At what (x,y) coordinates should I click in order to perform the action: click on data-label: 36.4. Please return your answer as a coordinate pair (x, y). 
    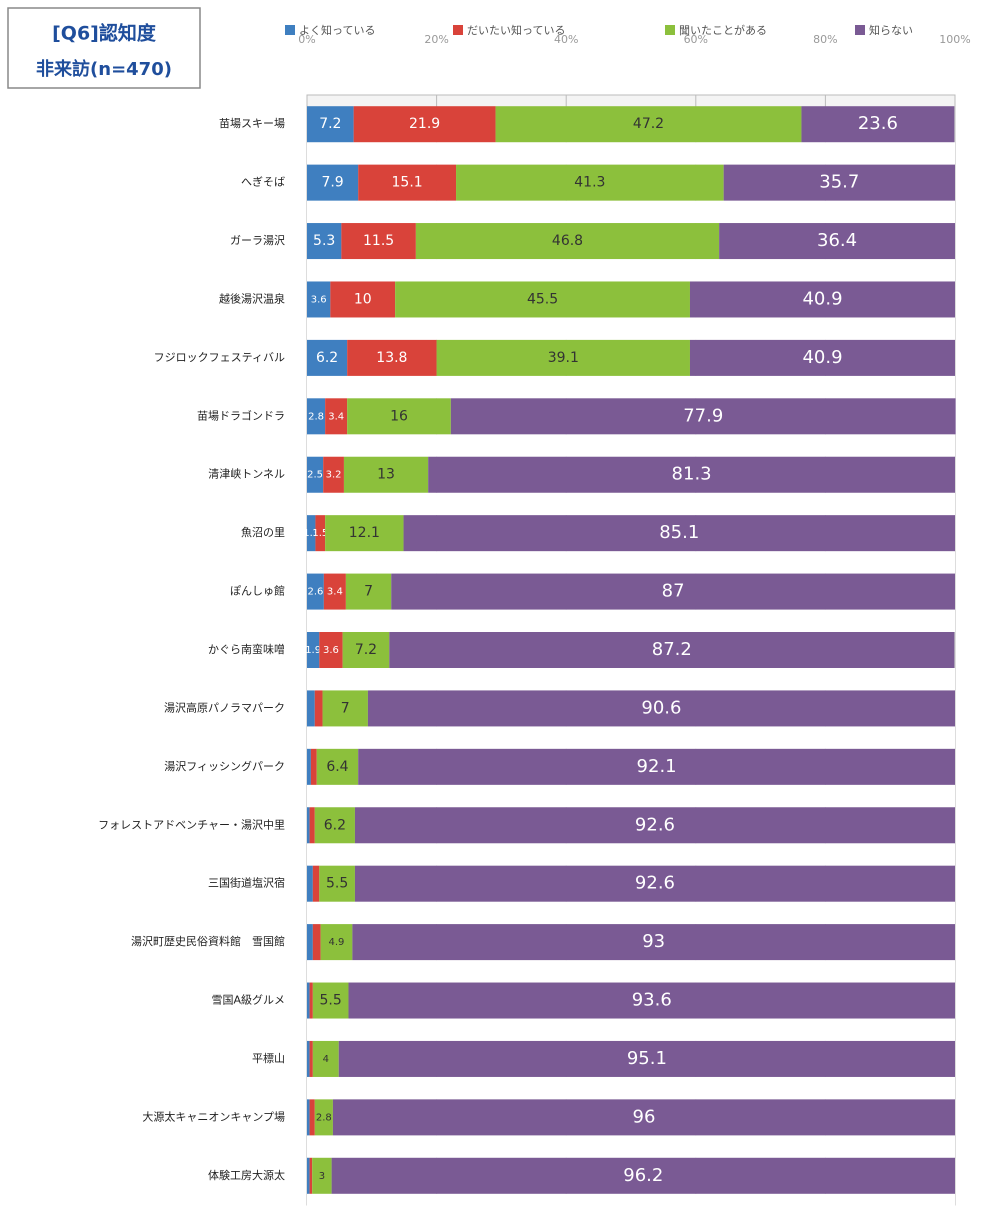
    Looking at the image, I should click on (837, 240).